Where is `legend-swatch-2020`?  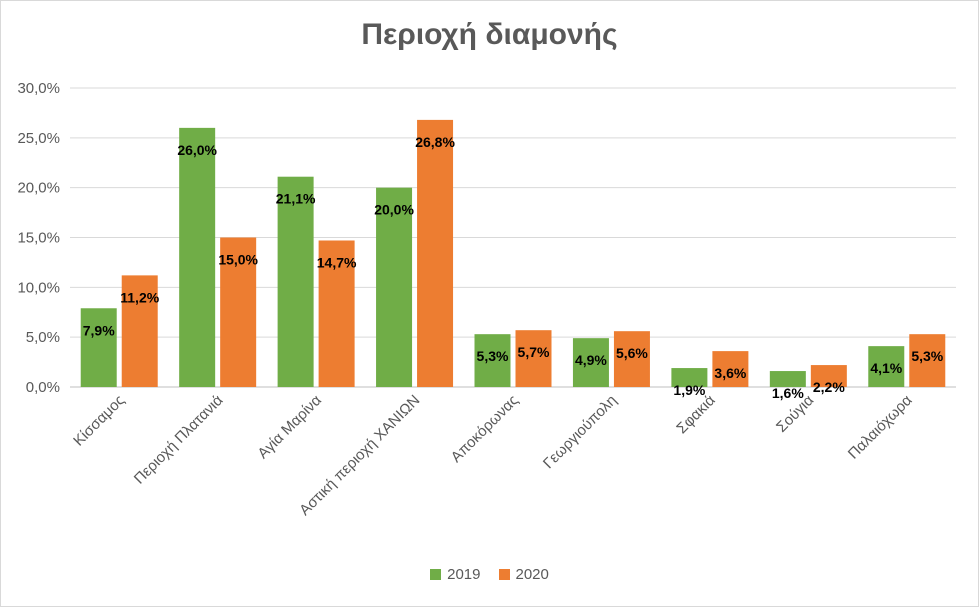 legend-swatch-2020 is located at coordinates (504, 574).